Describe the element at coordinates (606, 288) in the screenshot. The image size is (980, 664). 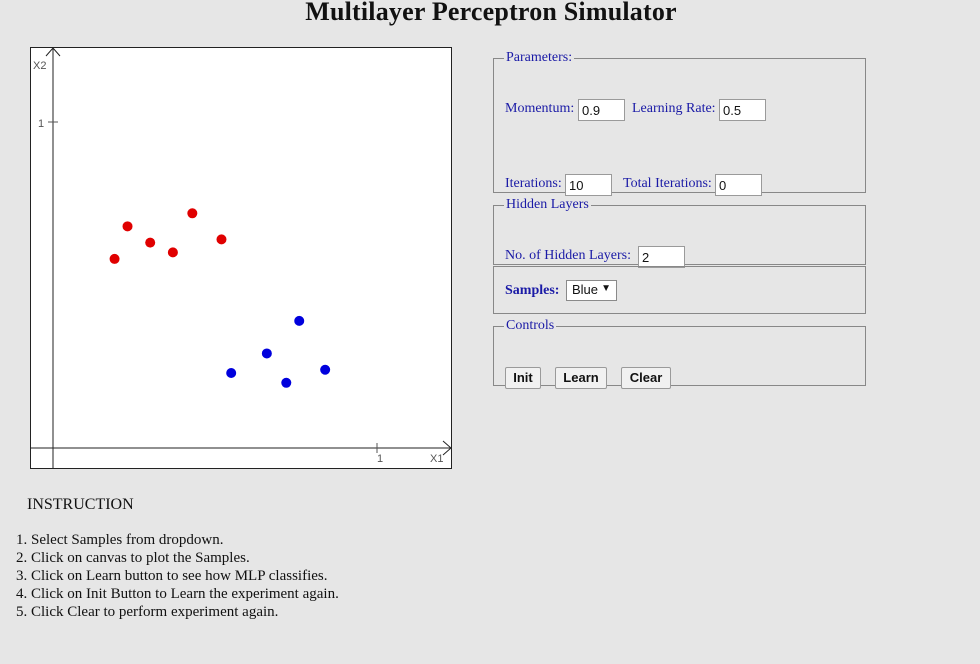
I see `chevron-down-icon: ▼` at that location.